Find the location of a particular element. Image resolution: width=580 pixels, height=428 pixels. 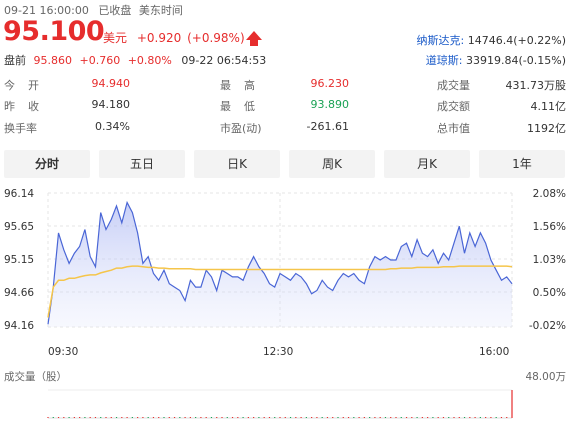

x-tick-label: 12:30 is located at coordinates (278, 352).